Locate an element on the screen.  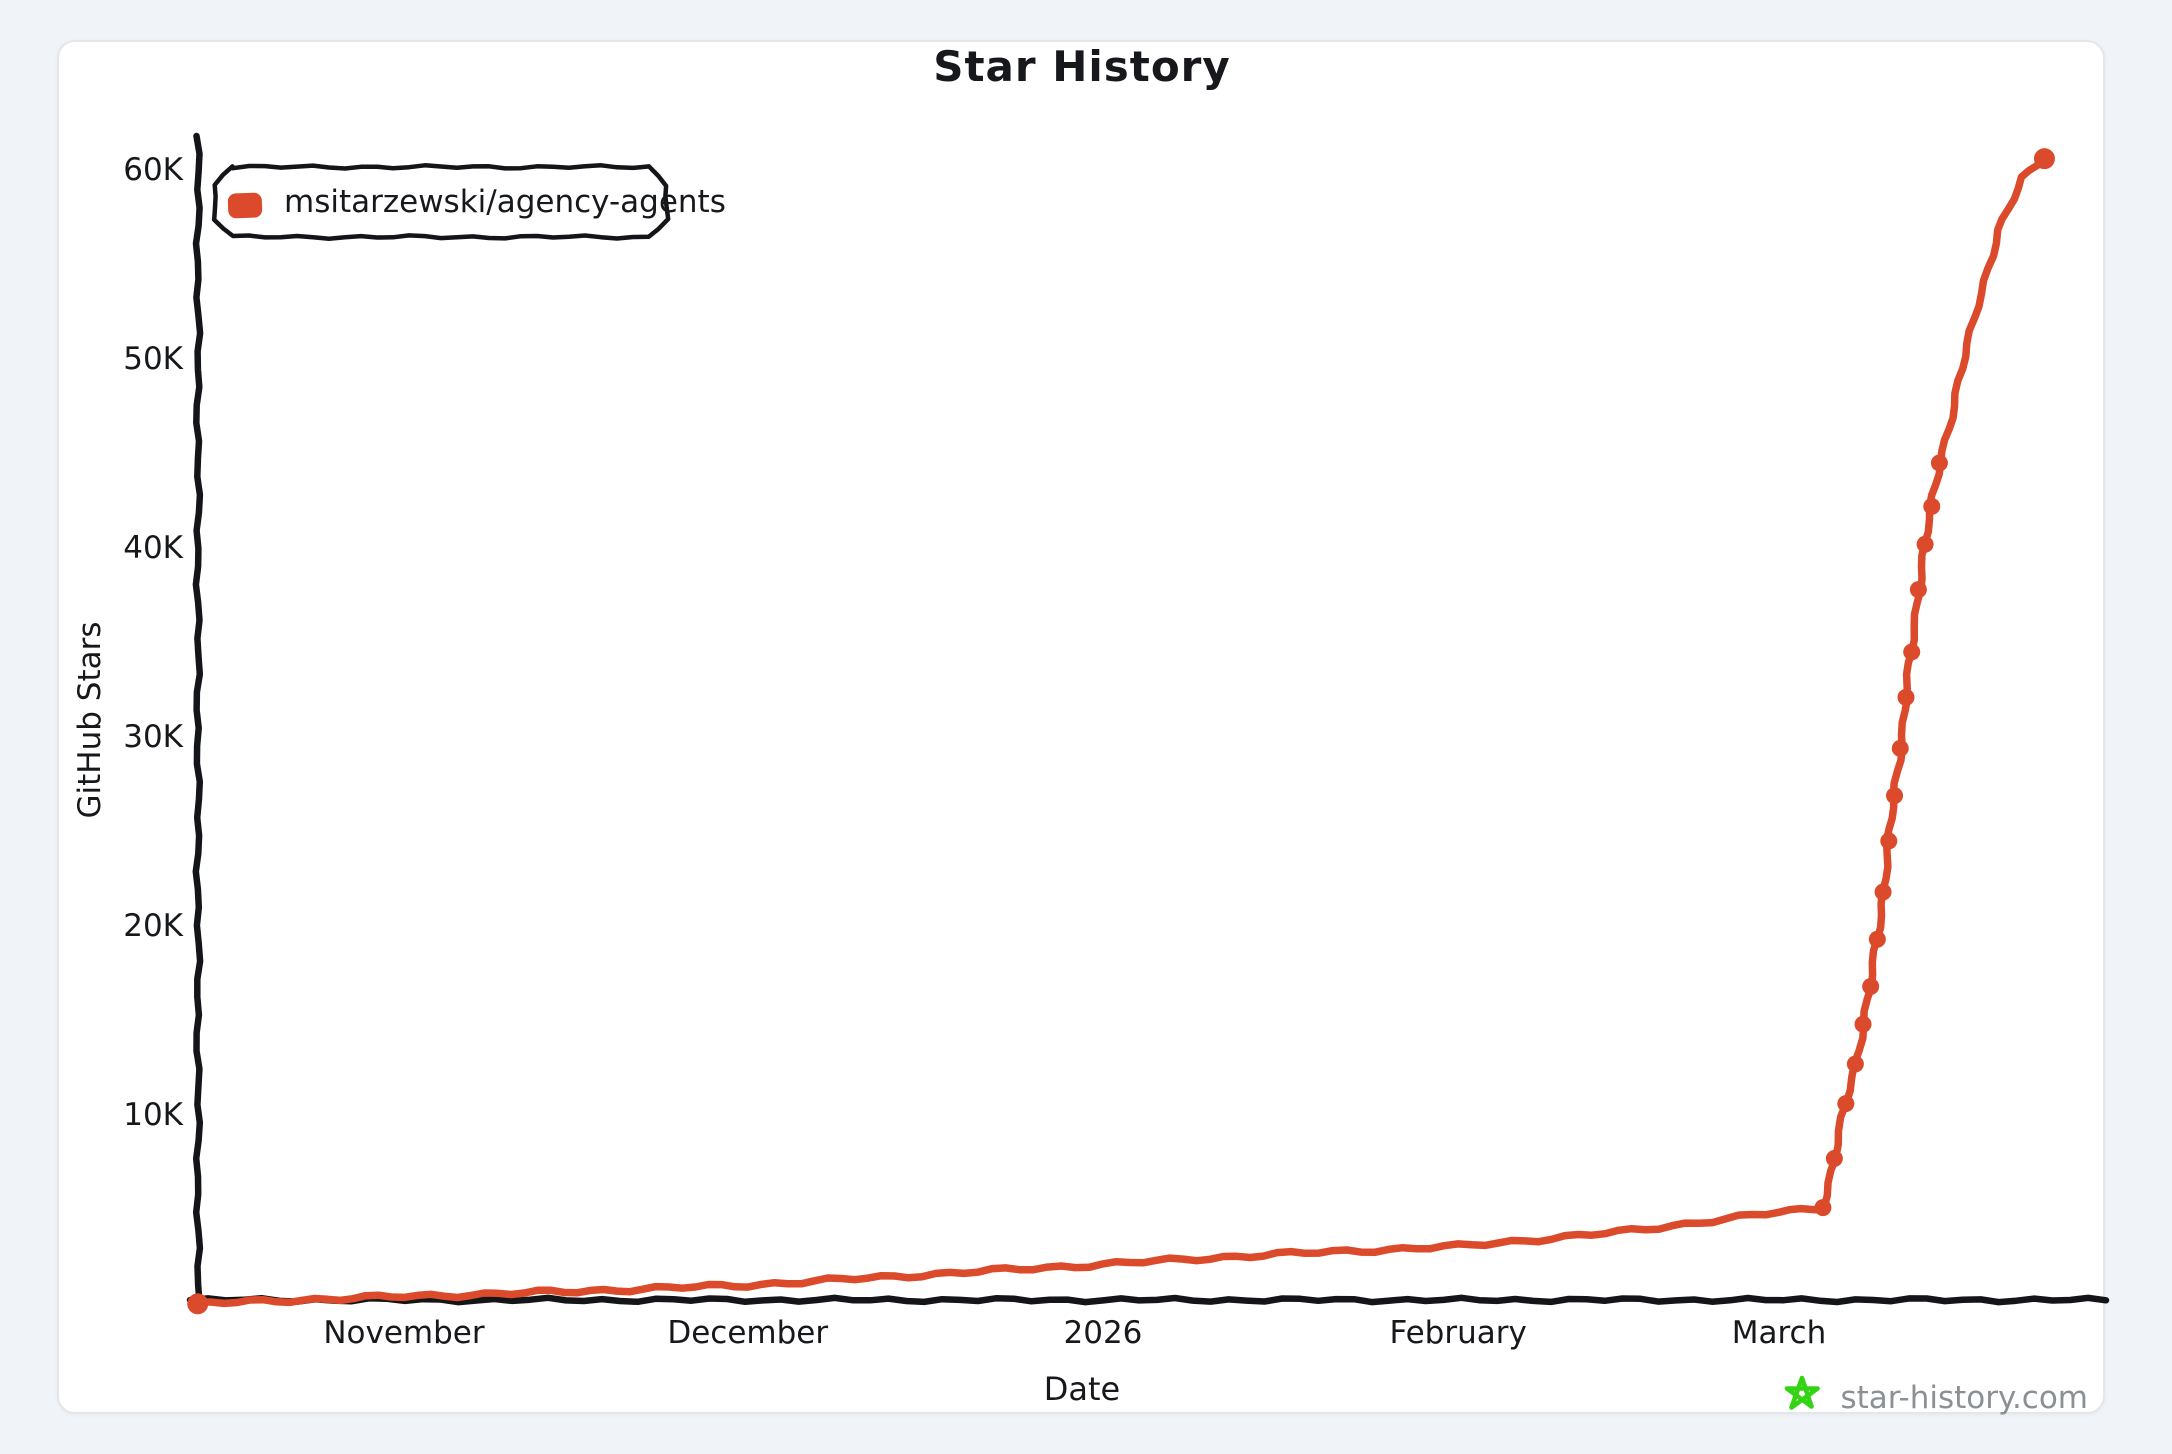
legend-series-label: msitarzewski/agency-agents is located at coordinates (505, 202).